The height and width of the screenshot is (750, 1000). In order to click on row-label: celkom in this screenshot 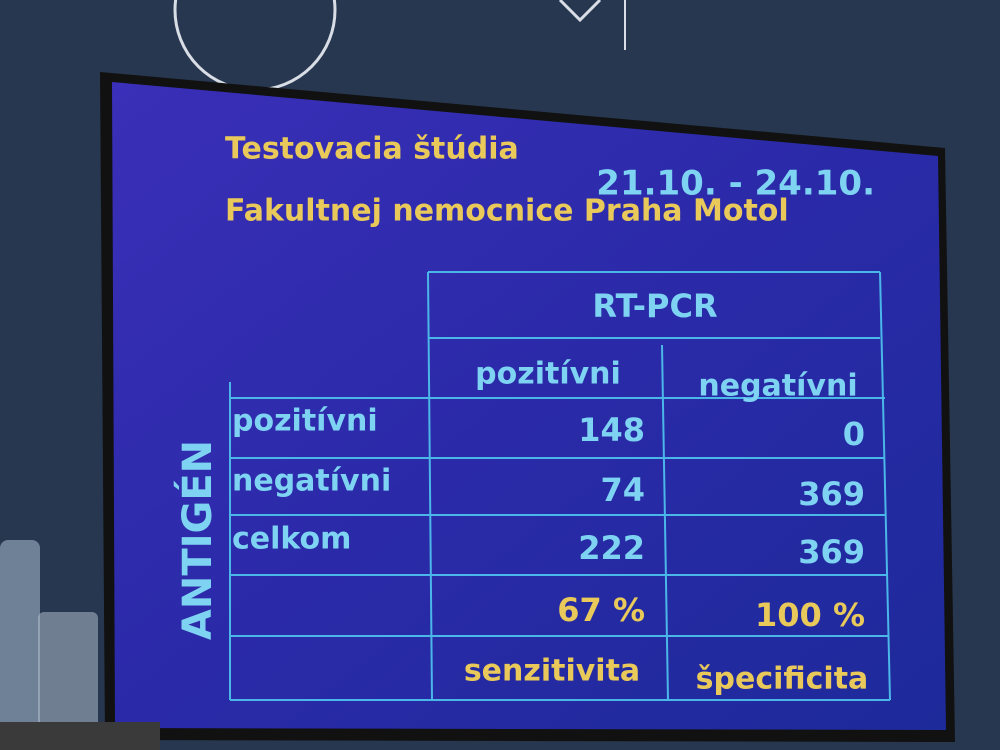, I will do `click(291, 539)`.